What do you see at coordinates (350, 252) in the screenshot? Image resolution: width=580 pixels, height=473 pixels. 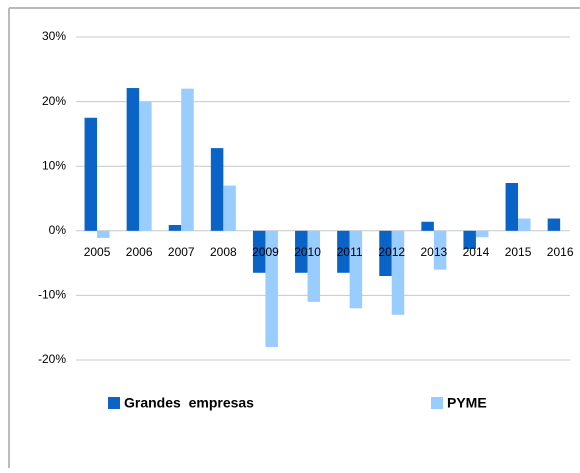 I see `x-tick-label: 2011` at bounding box center [350, 252].